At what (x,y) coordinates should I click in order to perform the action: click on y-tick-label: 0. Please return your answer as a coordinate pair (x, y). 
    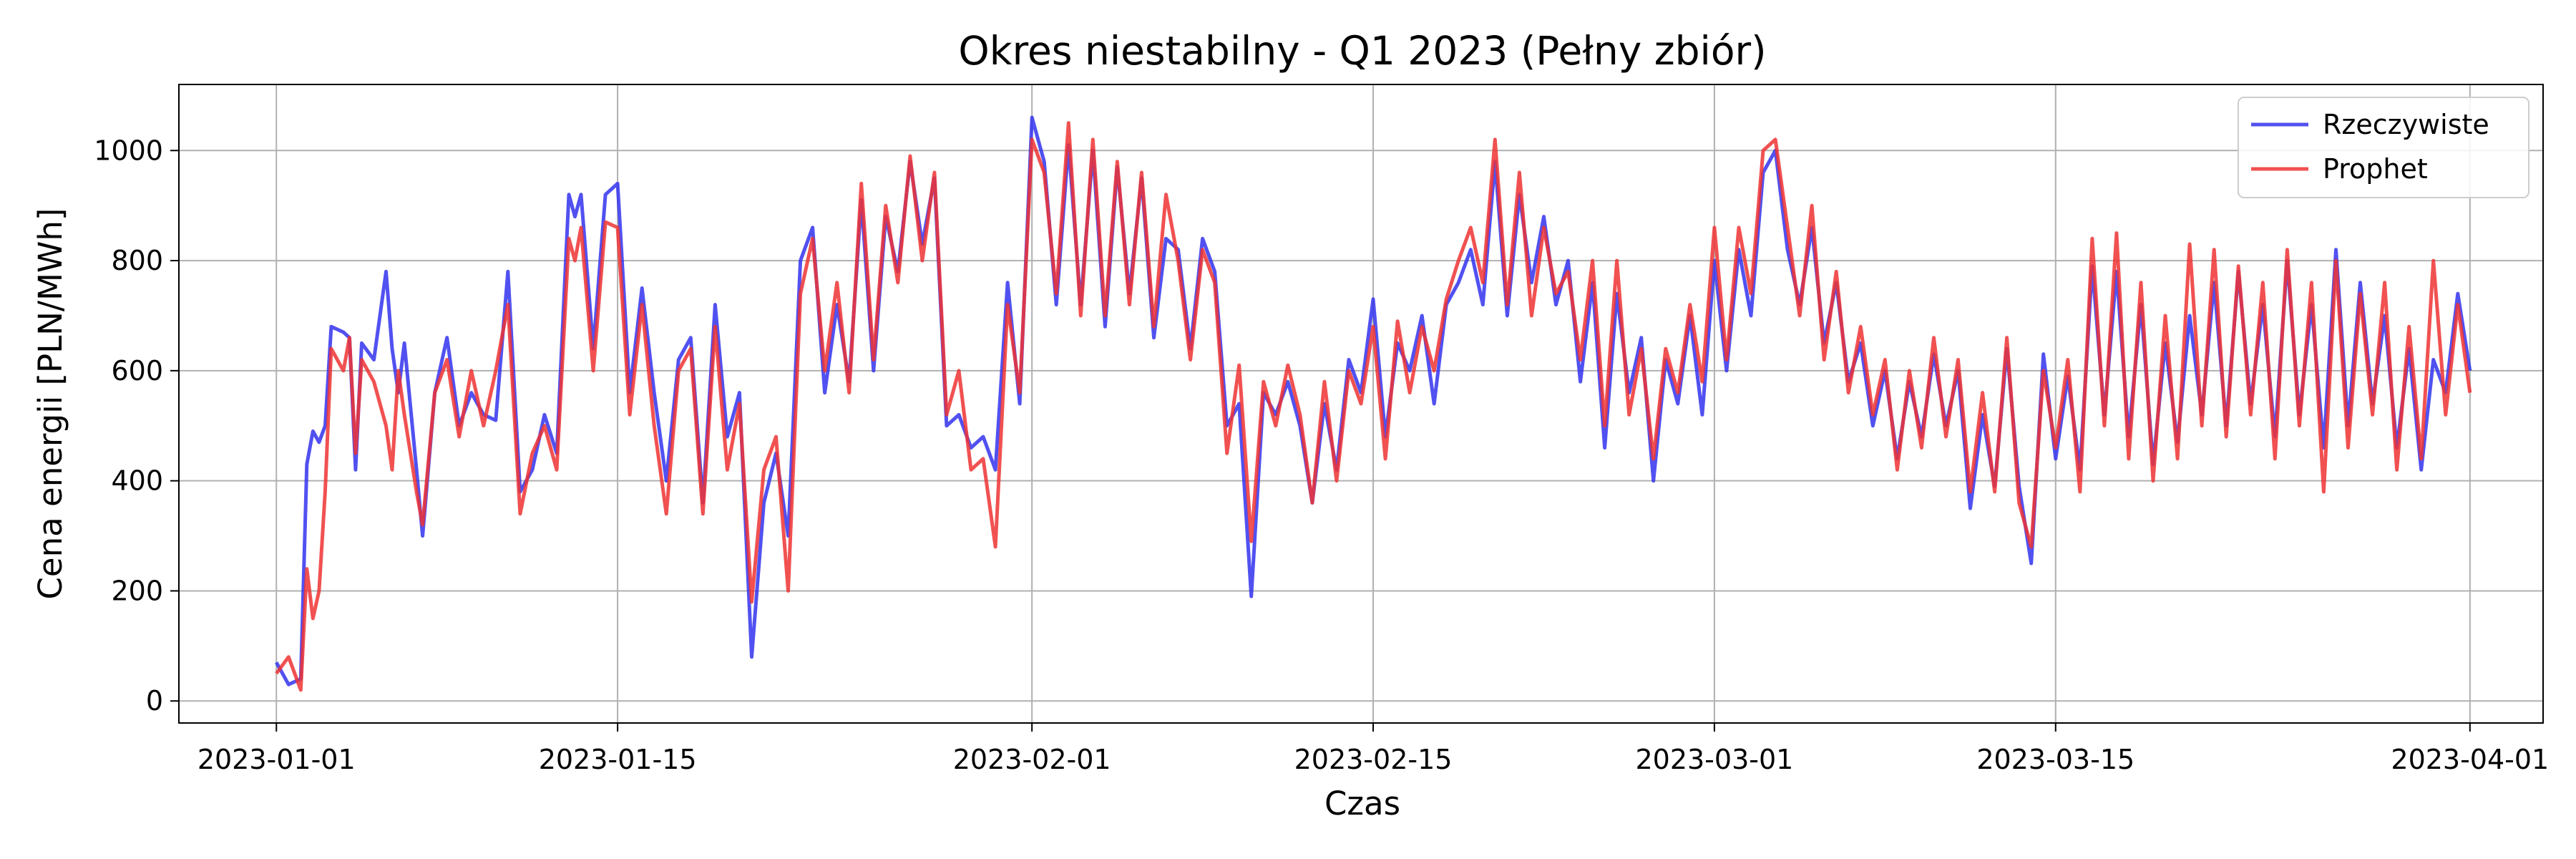
    Looking at the image, I should click on (154, 701).